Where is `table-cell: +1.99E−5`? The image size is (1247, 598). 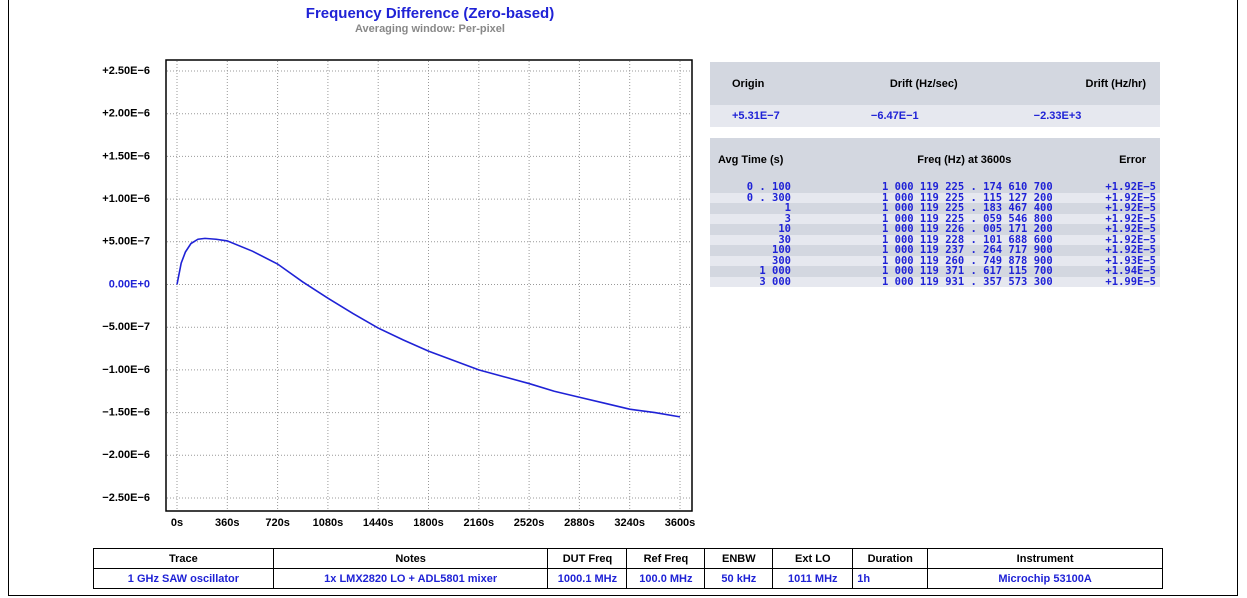 table-cell: +1.99E−5 is located at coordinates (1121, 281).